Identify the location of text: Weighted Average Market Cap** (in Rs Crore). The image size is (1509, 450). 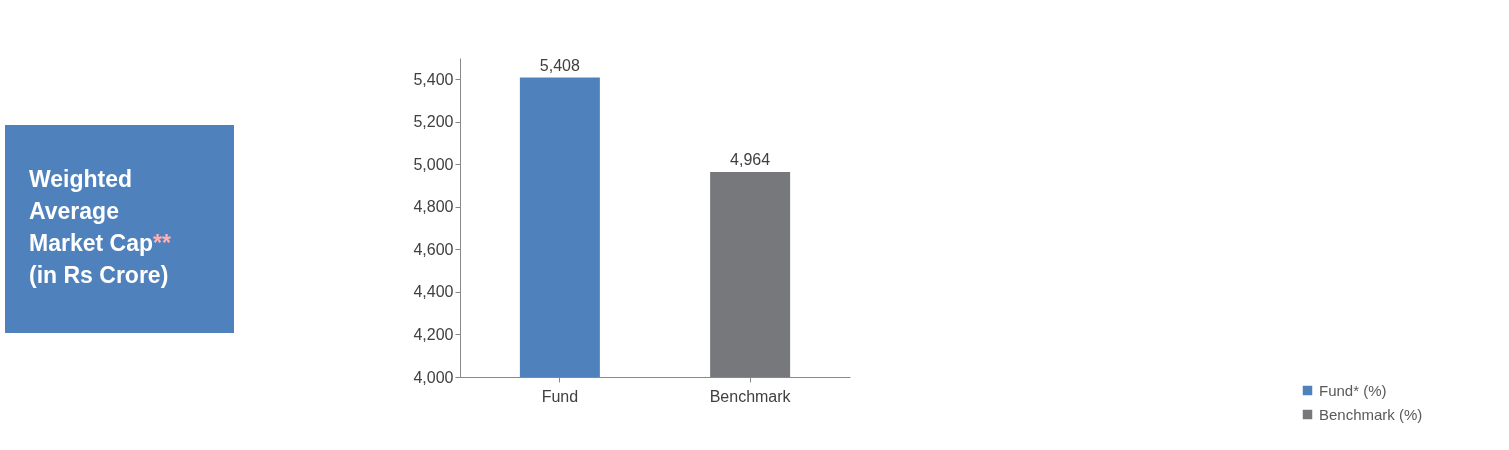
(100, 227).